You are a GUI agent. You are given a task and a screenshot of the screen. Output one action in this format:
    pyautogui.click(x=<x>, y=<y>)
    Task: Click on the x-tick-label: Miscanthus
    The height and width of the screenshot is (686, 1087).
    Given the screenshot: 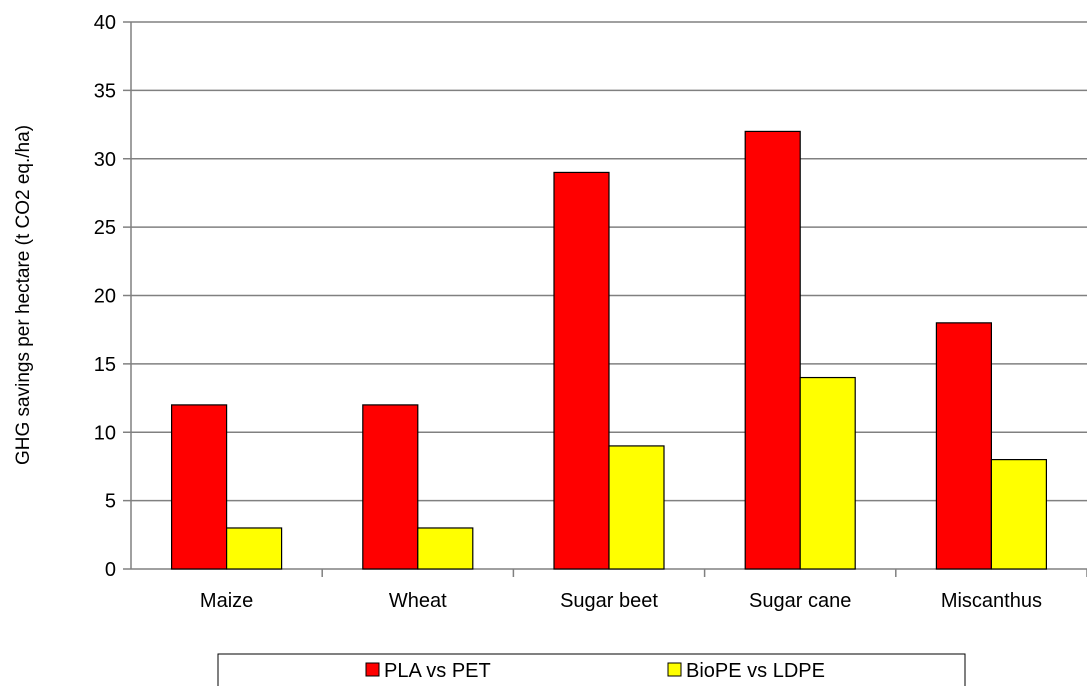 What is the action you would take?
    pyautogui.click(x=991, y=601)
    